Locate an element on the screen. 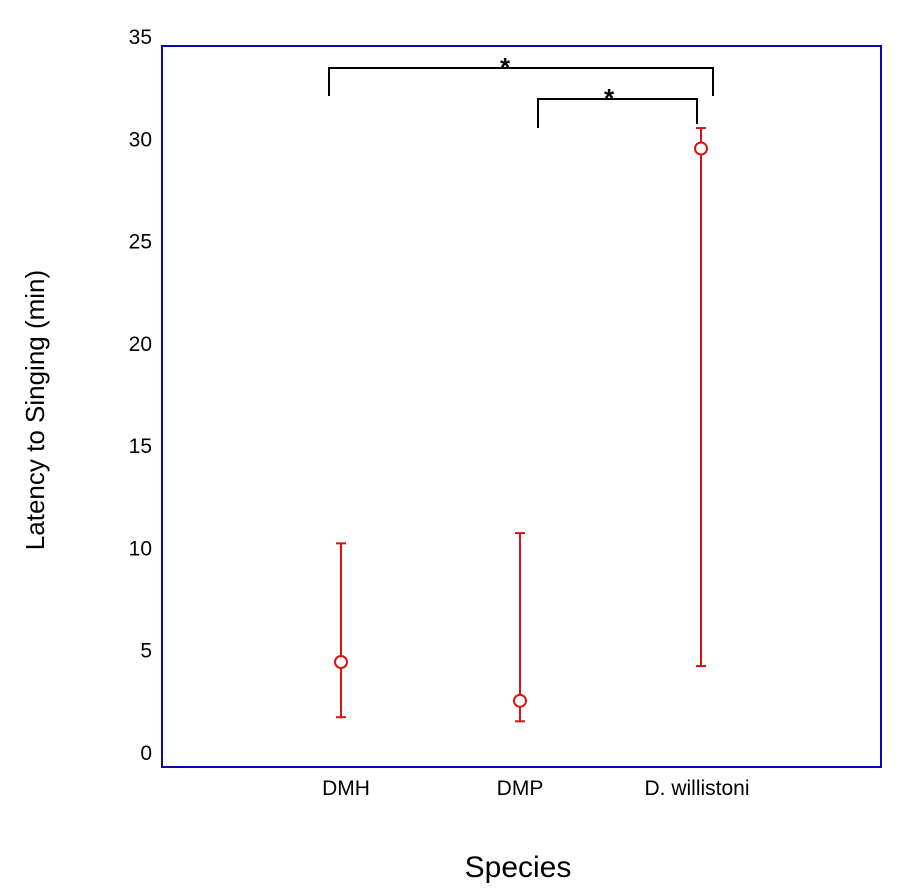  x-axis-title: Species is located at coordinates (518, 867).